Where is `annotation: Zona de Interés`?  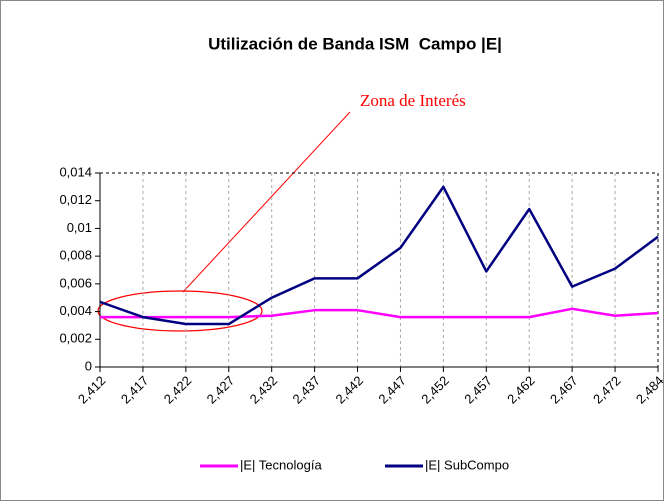
annotation: Zona de Interés is located at coordinates (413, 100).